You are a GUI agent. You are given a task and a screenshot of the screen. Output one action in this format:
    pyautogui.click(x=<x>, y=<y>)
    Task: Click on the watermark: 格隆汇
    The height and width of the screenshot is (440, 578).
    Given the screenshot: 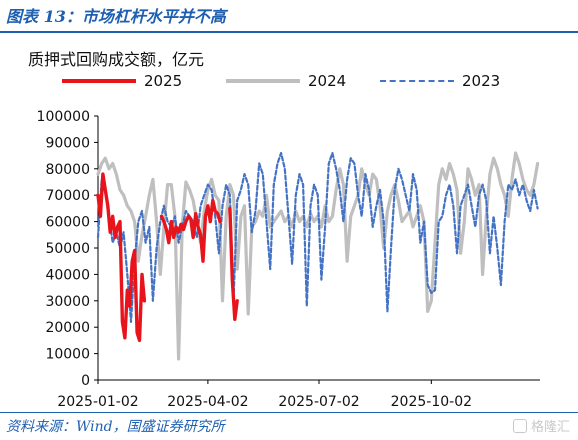 What is the action you would take?
    pyautogui.click(x=541, y=425)
    